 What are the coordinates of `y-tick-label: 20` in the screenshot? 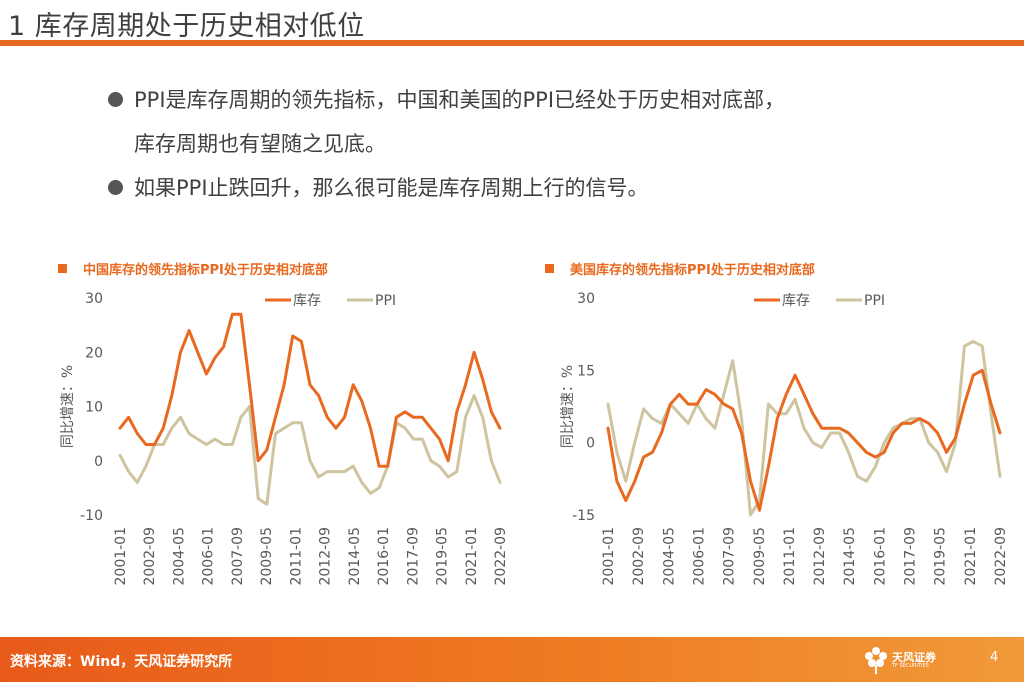 It's located at (94, 353).